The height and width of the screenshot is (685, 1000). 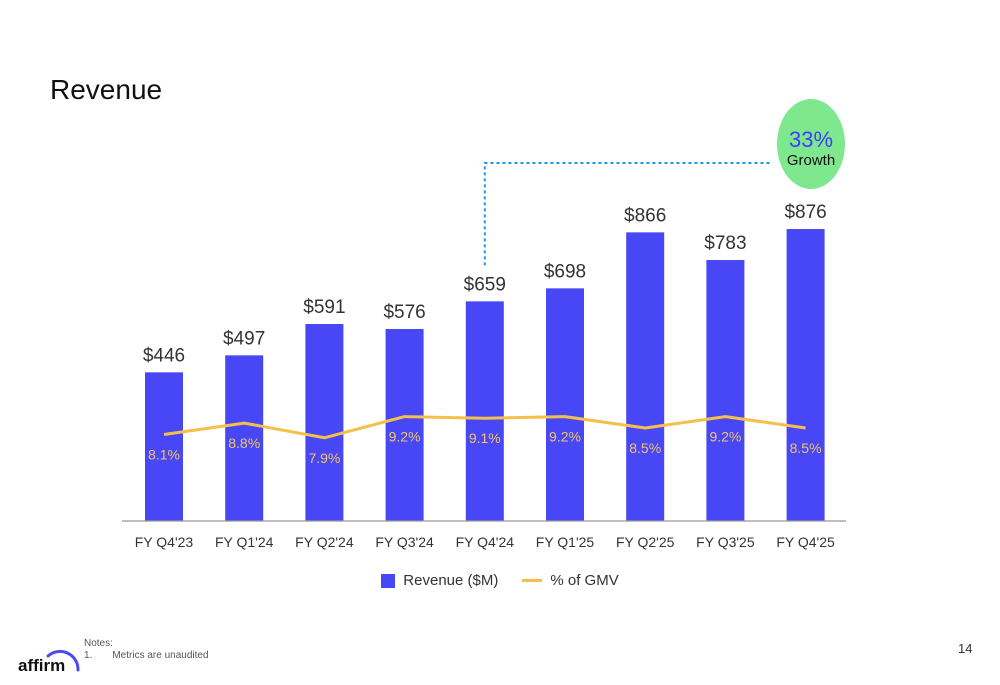 What do you see at coordinates (965, 648) in the screenshot?
I see `page-number: 14` at bounding box center [965, 648].